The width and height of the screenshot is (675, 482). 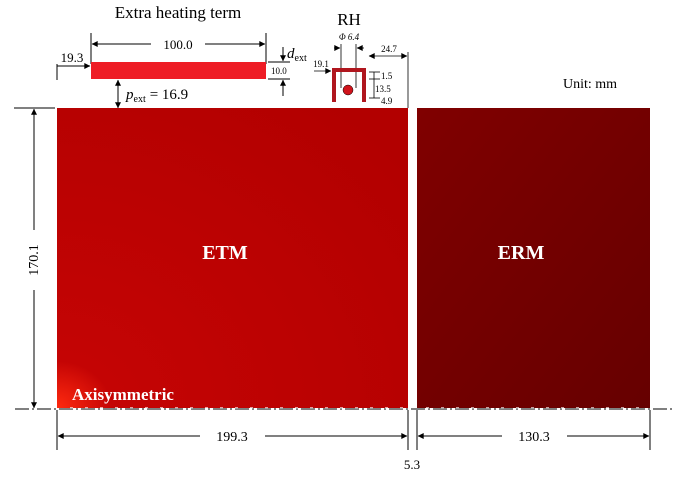 What do you see at coordinates (349, 19) in the screenshot?
I see `rh-title: RH` at bounding box center [349, 19].